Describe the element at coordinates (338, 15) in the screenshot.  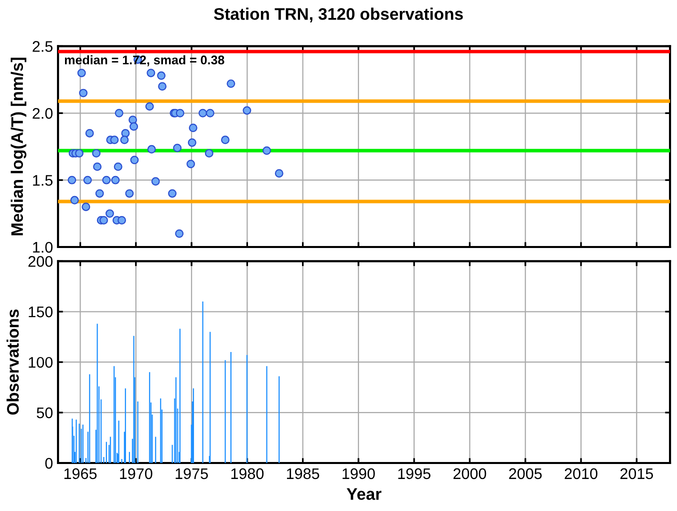
I see `chart-title: Station TRN, 3120 observations` at that location.